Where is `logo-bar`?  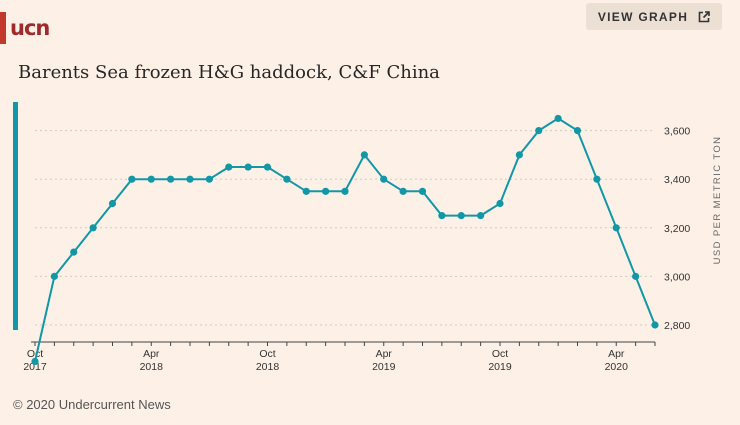 logo-bar is located at coordinates (3, 28).